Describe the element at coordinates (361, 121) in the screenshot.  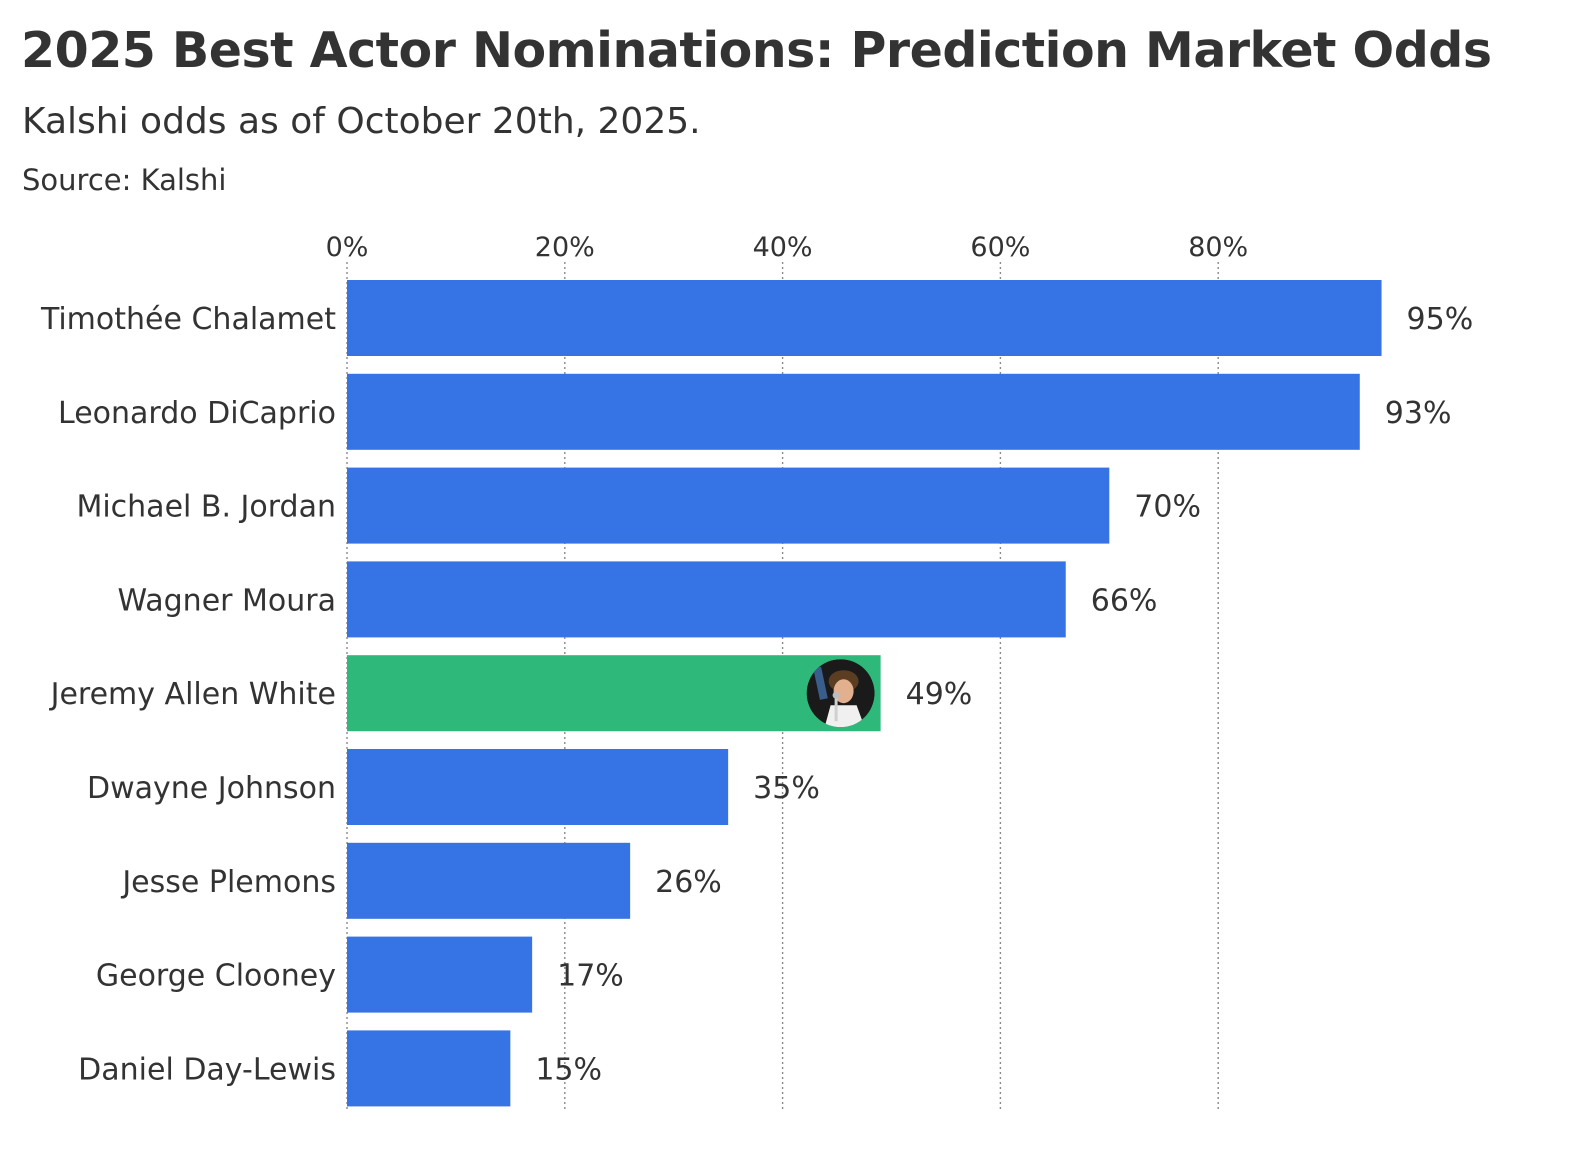
I see `chart-subtitle: Kalshi odds as of October 20th, 2025.` at that location.